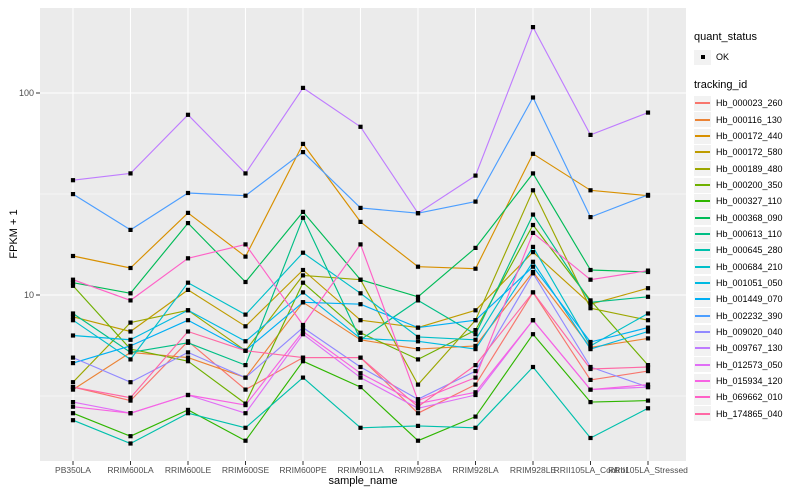 The width and height of the screenshot is (800, 500). Describe the element at coordinates (14, 234) in the screenshot. I see `y-axis-title: FPKM + 1` at that location.